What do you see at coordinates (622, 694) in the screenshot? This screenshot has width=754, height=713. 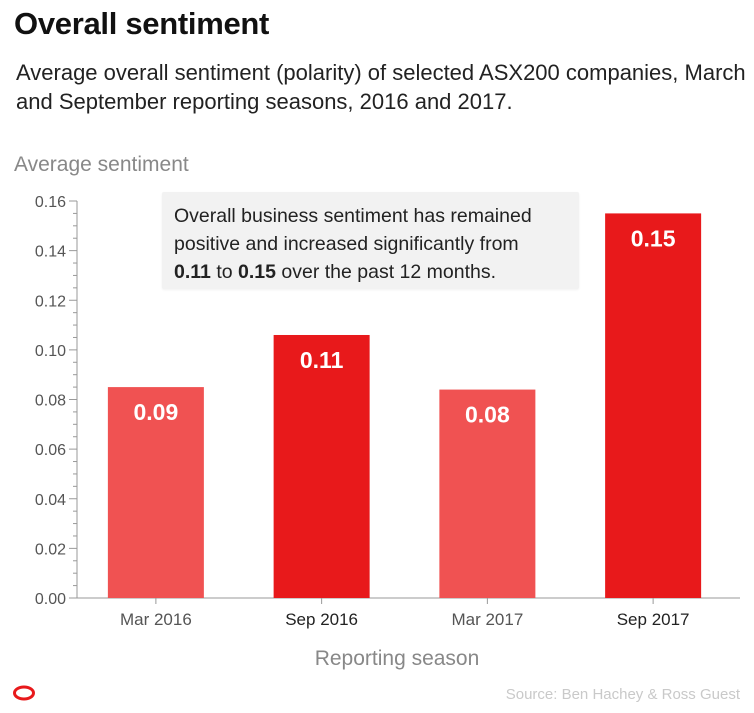 I see `source-note: Source: Ben Hachey & Ross Guest` at bounding box center [622, 694].